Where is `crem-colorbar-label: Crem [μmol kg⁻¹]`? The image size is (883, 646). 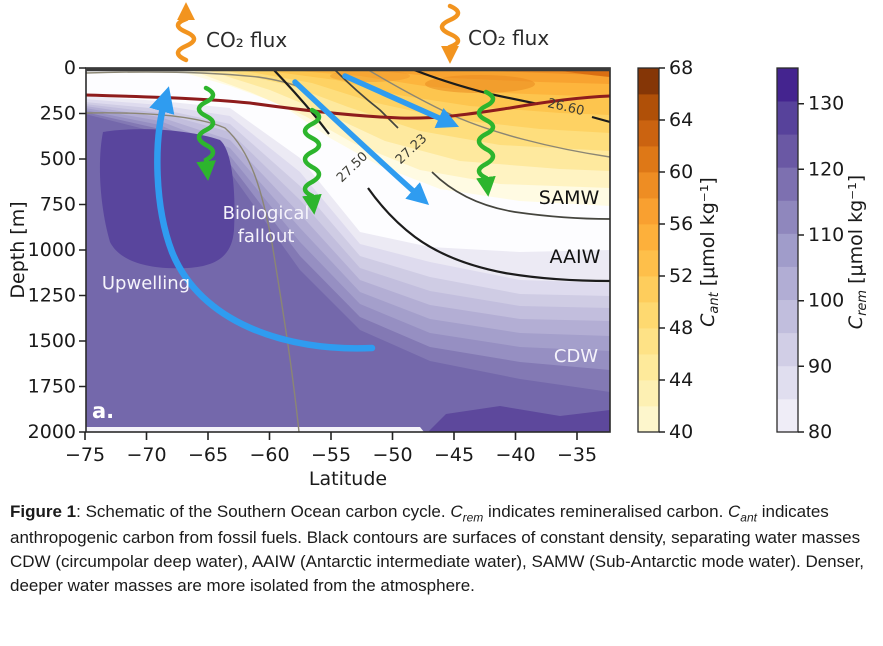 crem-colorbar-label: Crem [μmol kg⁻¹] is located at coordinates (857, 252).